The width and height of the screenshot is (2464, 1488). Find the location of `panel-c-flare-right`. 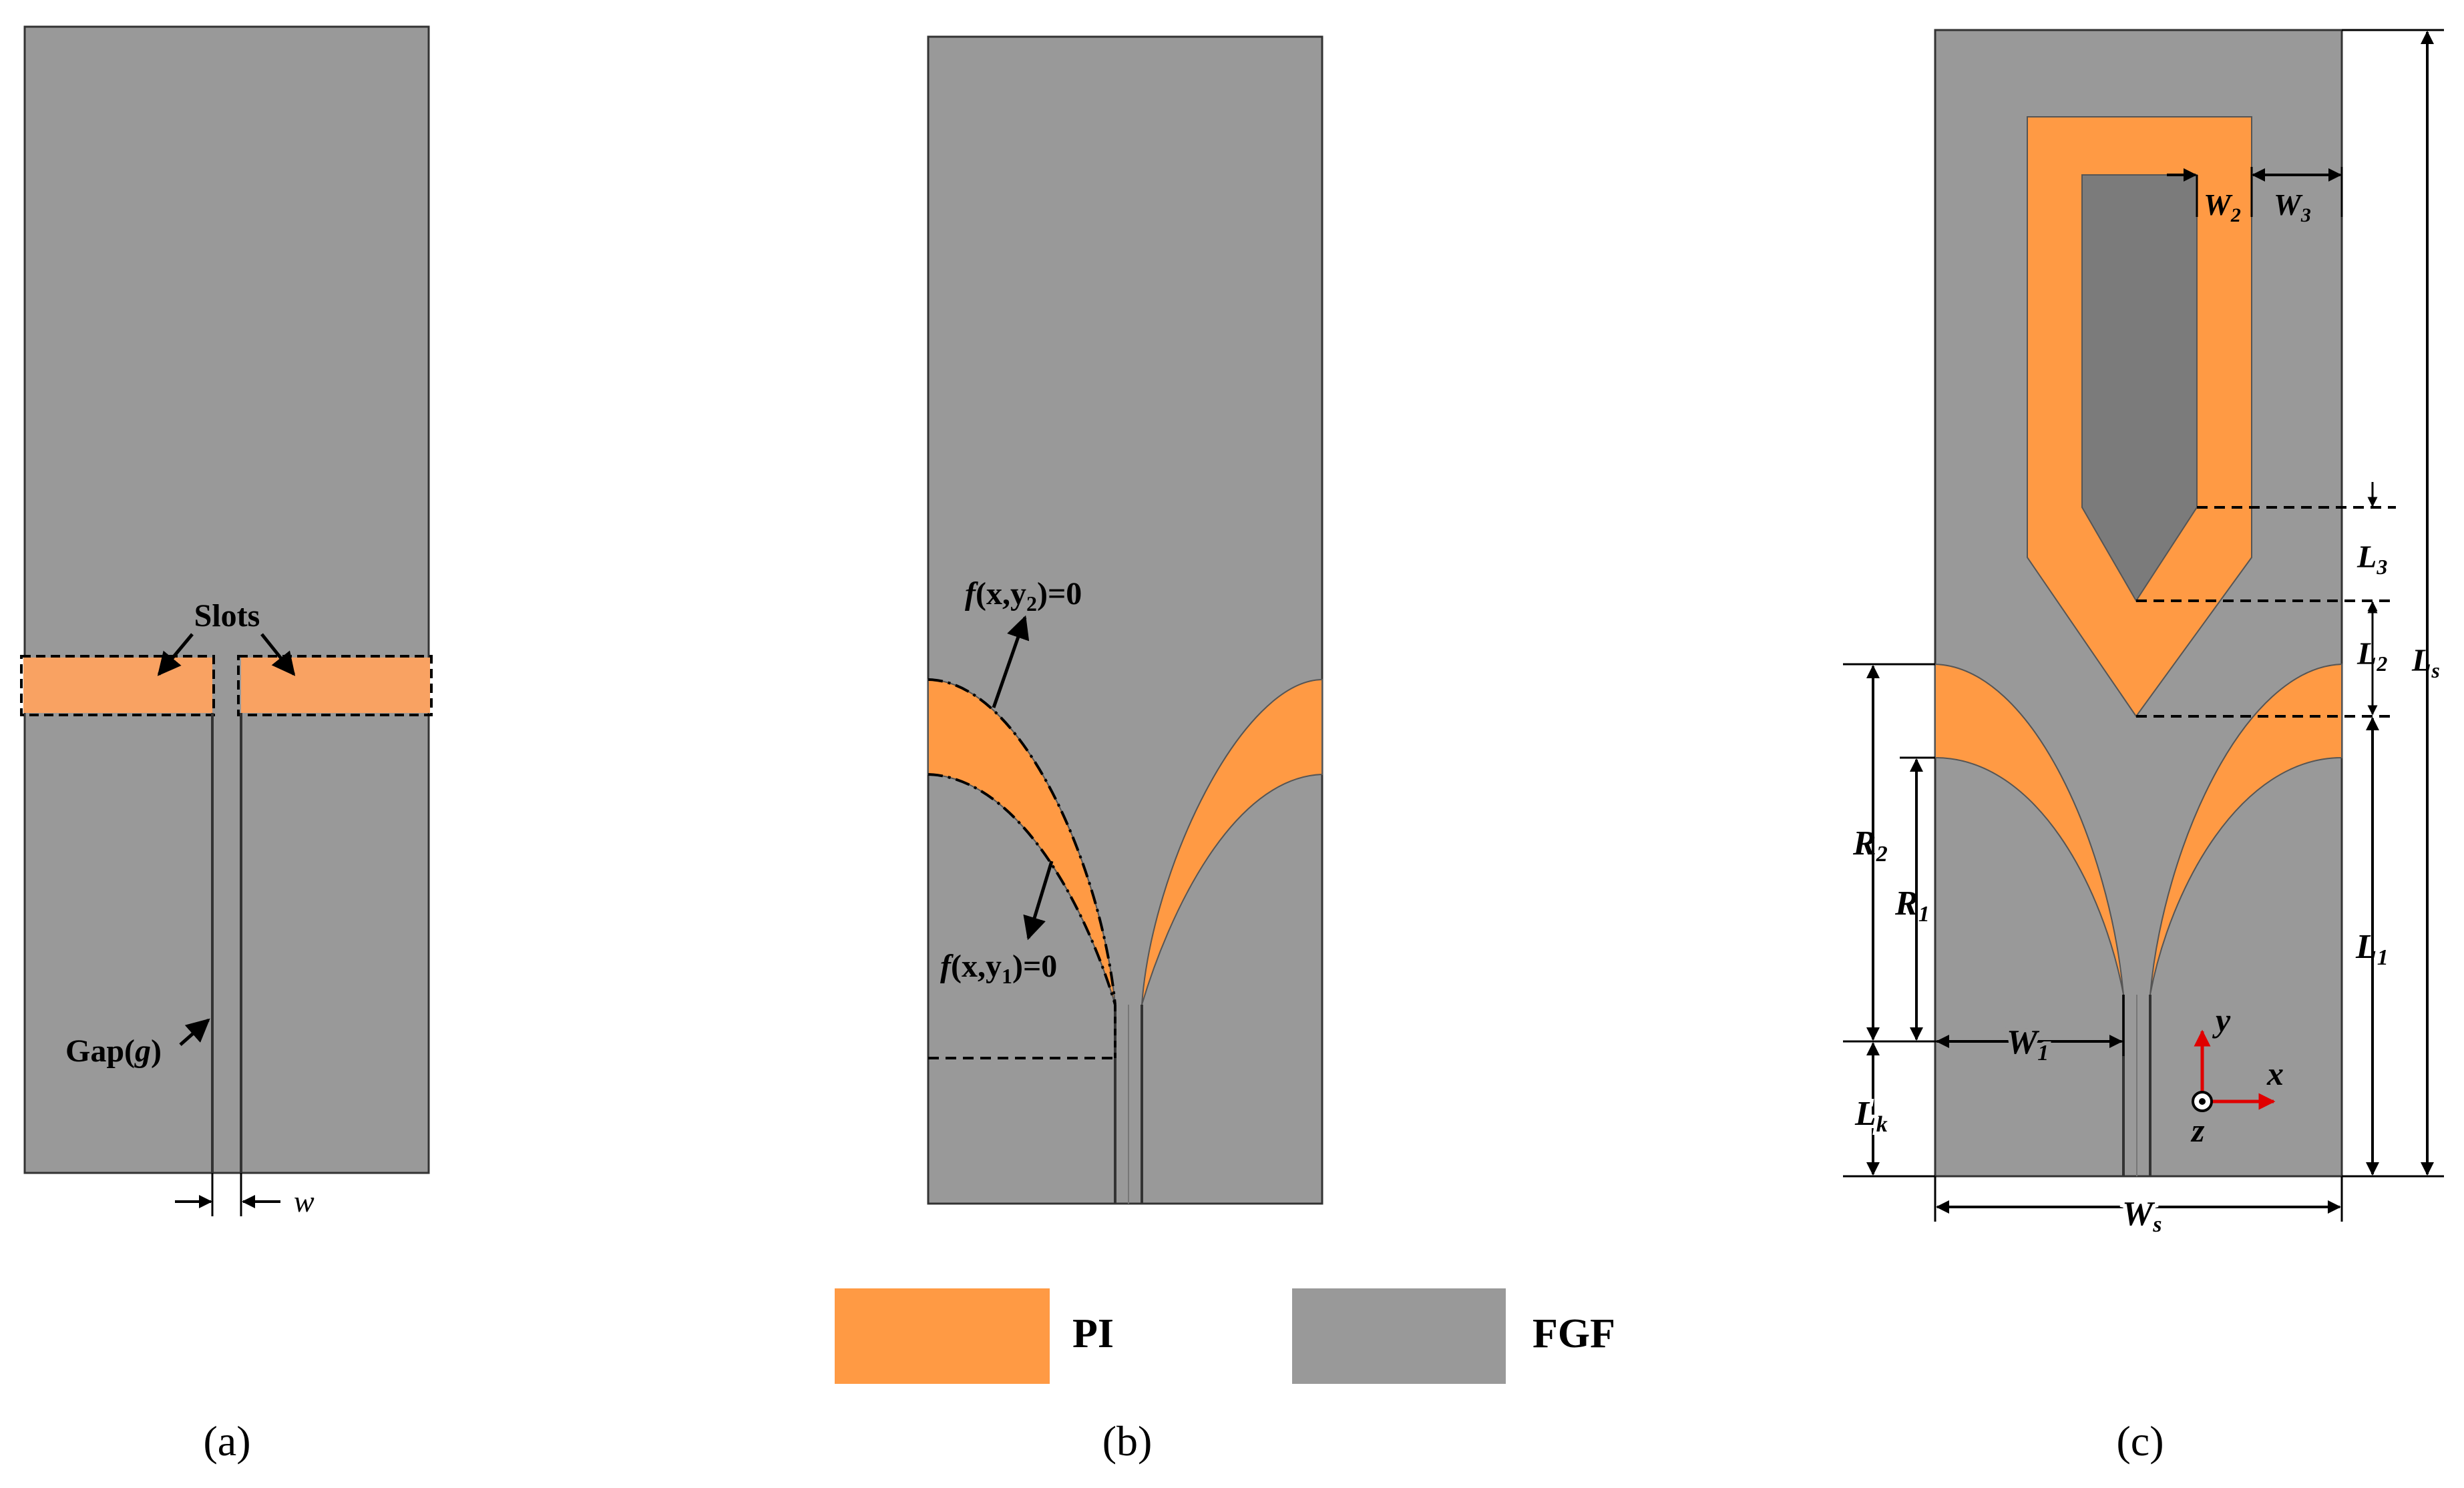

panel-c-flare-right is located at coordinates (2245, 829).